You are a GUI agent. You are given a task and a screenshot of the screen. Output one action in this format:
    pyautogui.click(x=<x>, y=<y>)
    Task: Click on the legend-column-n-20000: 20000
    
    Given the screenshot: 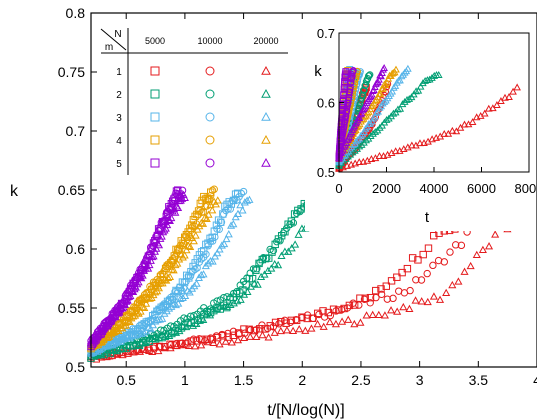 What is the action you would take?
    pyautogui.click(x=265, y=41)
    